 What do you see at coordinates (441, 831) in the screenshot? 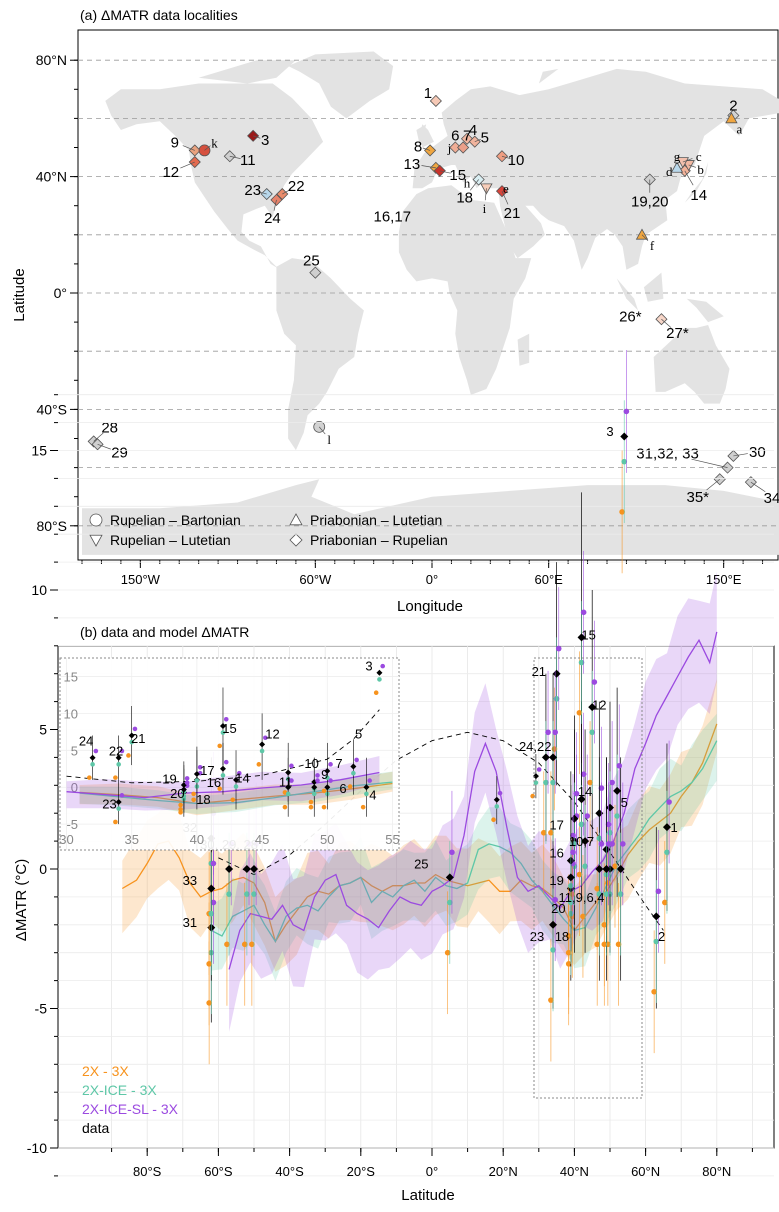
I see `dashed-reference-curve` at bounding box center [441, 831].